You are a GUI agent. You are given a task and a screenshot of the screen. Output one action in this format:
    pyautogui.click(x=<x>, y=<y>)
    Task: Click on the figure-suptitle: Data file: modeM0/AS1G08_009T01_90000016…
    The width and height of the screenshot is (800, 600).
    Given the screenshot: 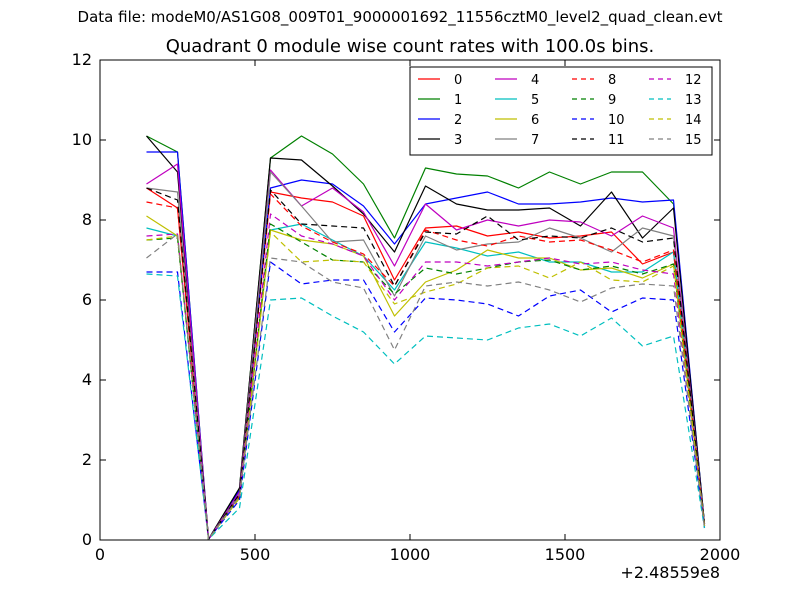 What is the action you would take?
    pyautogui.click(x=400, y=17)
    